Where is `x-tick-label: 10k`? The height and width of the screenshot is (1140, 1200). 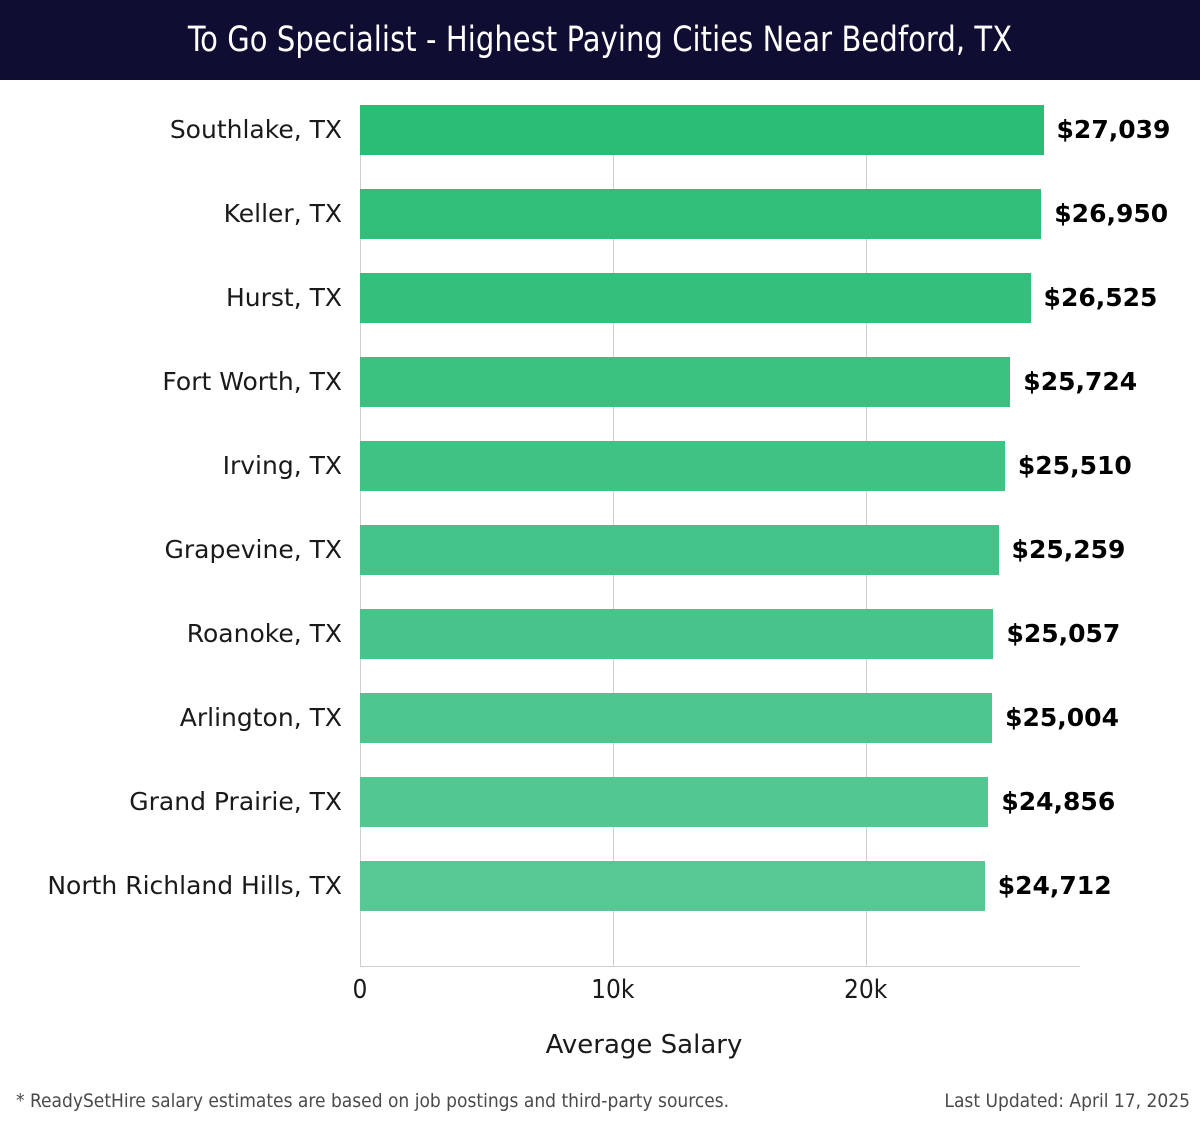 x-tick-label: 10k is located at coordinates (613, 990).